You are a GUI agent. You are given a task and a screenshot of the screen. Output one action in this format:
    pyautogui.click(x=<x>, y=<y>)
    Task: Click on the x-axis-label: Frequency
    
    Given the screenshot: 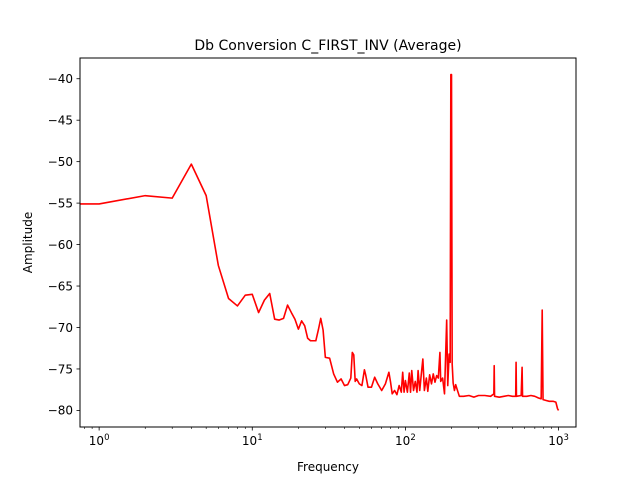 What is the action you would take?
    pyautogui.click(x=328, y=467)
    